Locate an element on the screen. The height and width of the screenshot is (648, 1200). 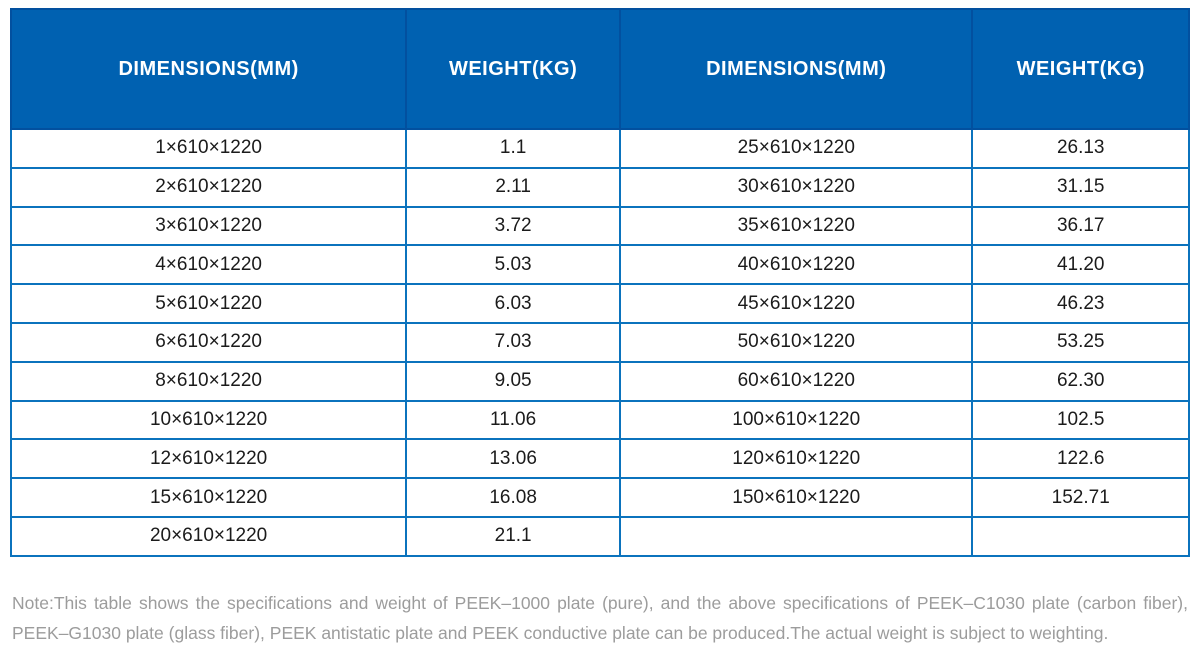
weight-cell: 6.03 is located at coordinates (513, 303).